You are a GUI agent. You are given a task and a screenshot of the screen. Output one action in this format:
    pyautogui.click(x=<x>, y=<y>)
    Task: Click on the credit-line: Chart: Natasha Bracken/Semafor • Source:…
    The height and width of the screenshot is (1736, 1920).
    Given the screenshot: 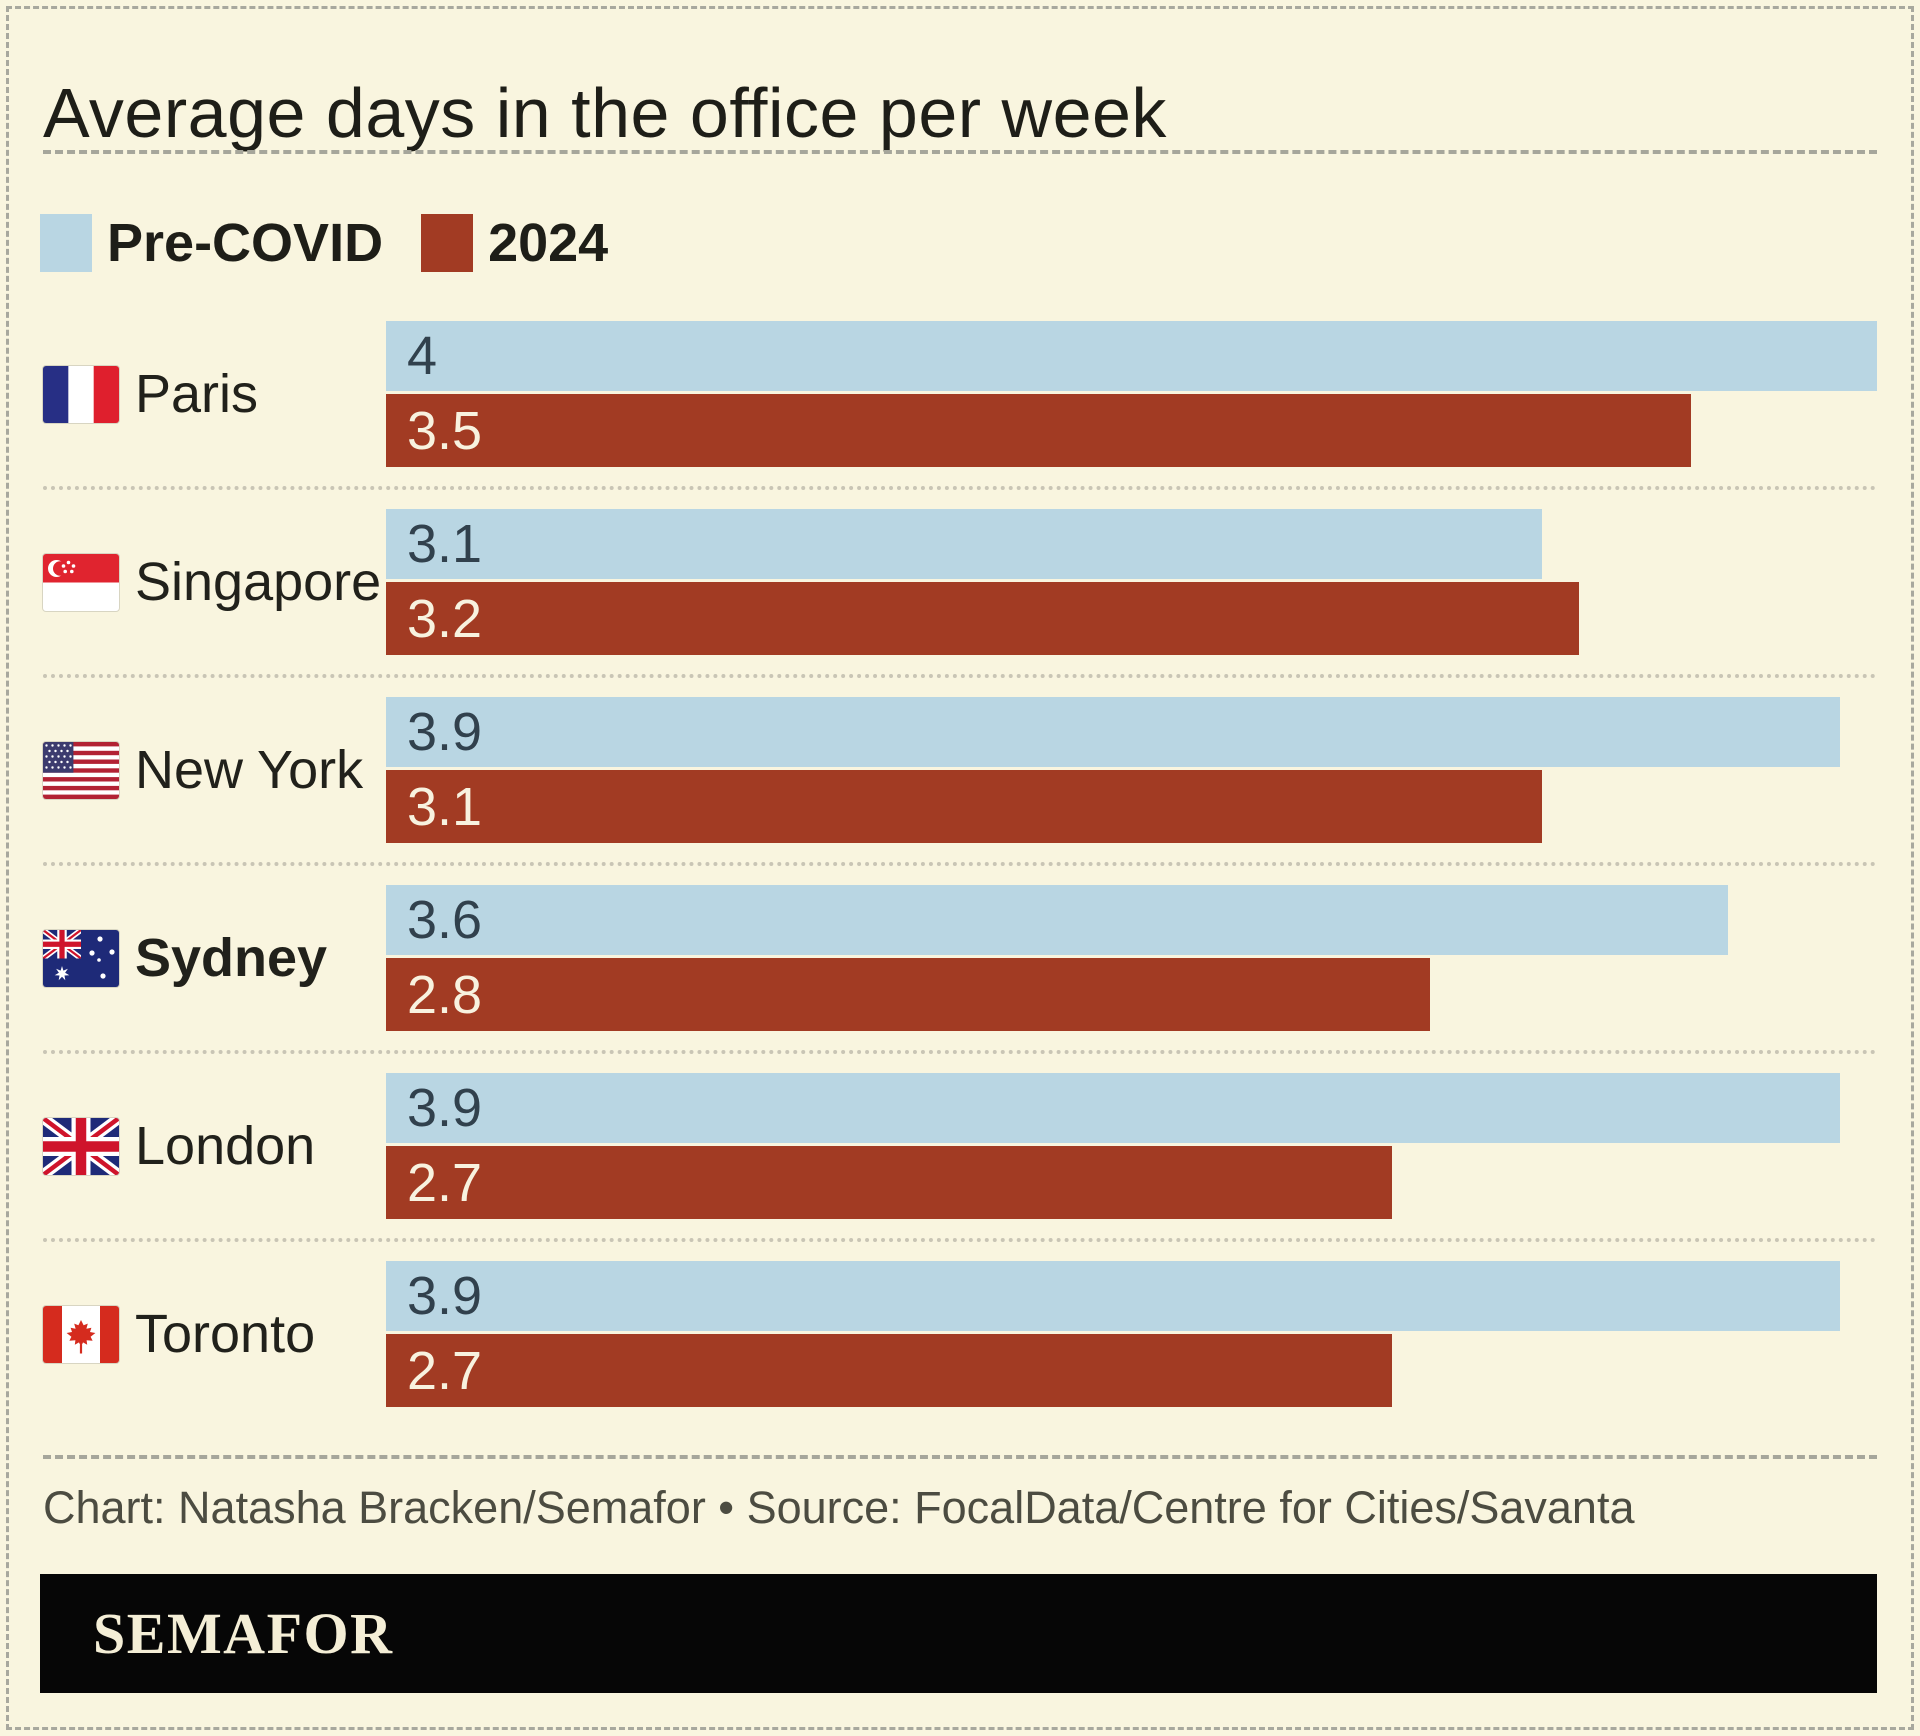 What is the action you would take?
    pyautogui.click(x=839, y=1507)
    